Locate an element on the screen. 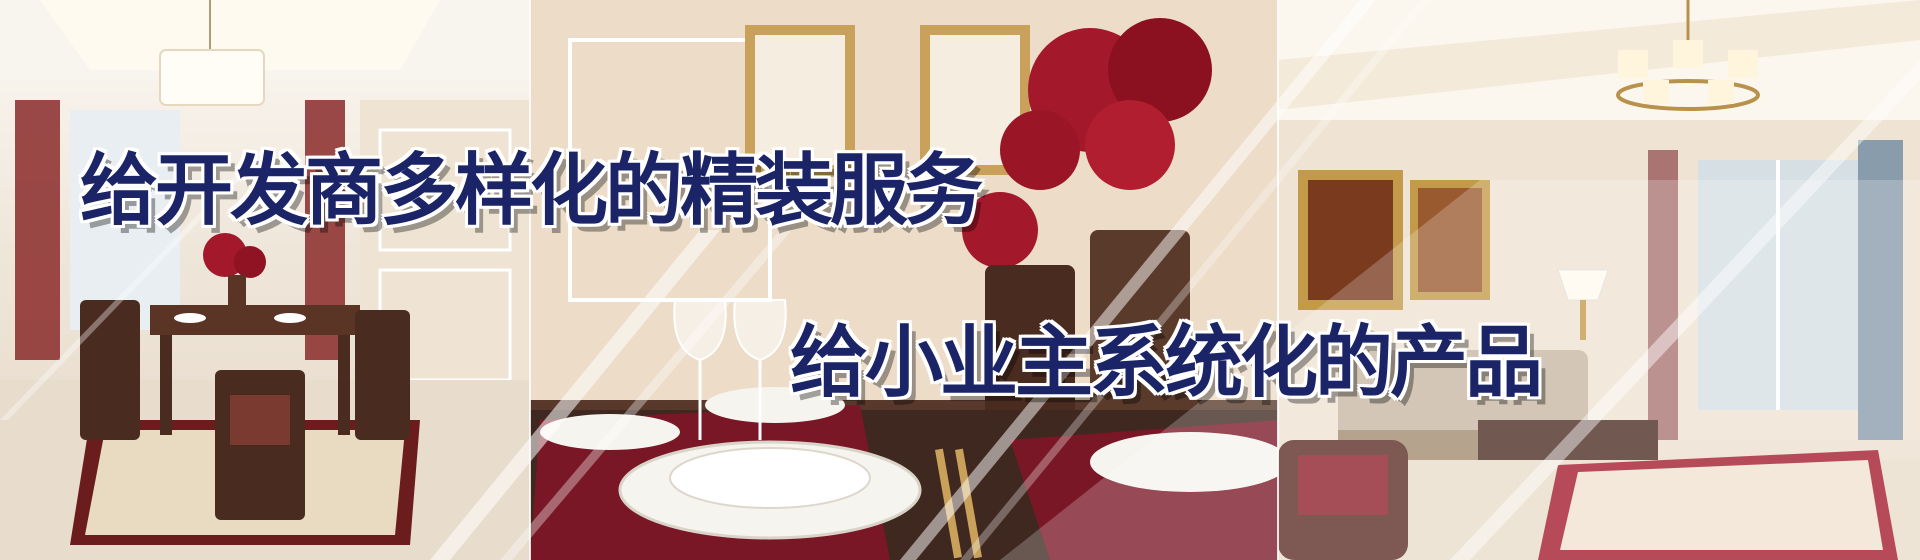  headline-secondary: 给小业主系统化的产品 is located at coordinates (1166, 363).